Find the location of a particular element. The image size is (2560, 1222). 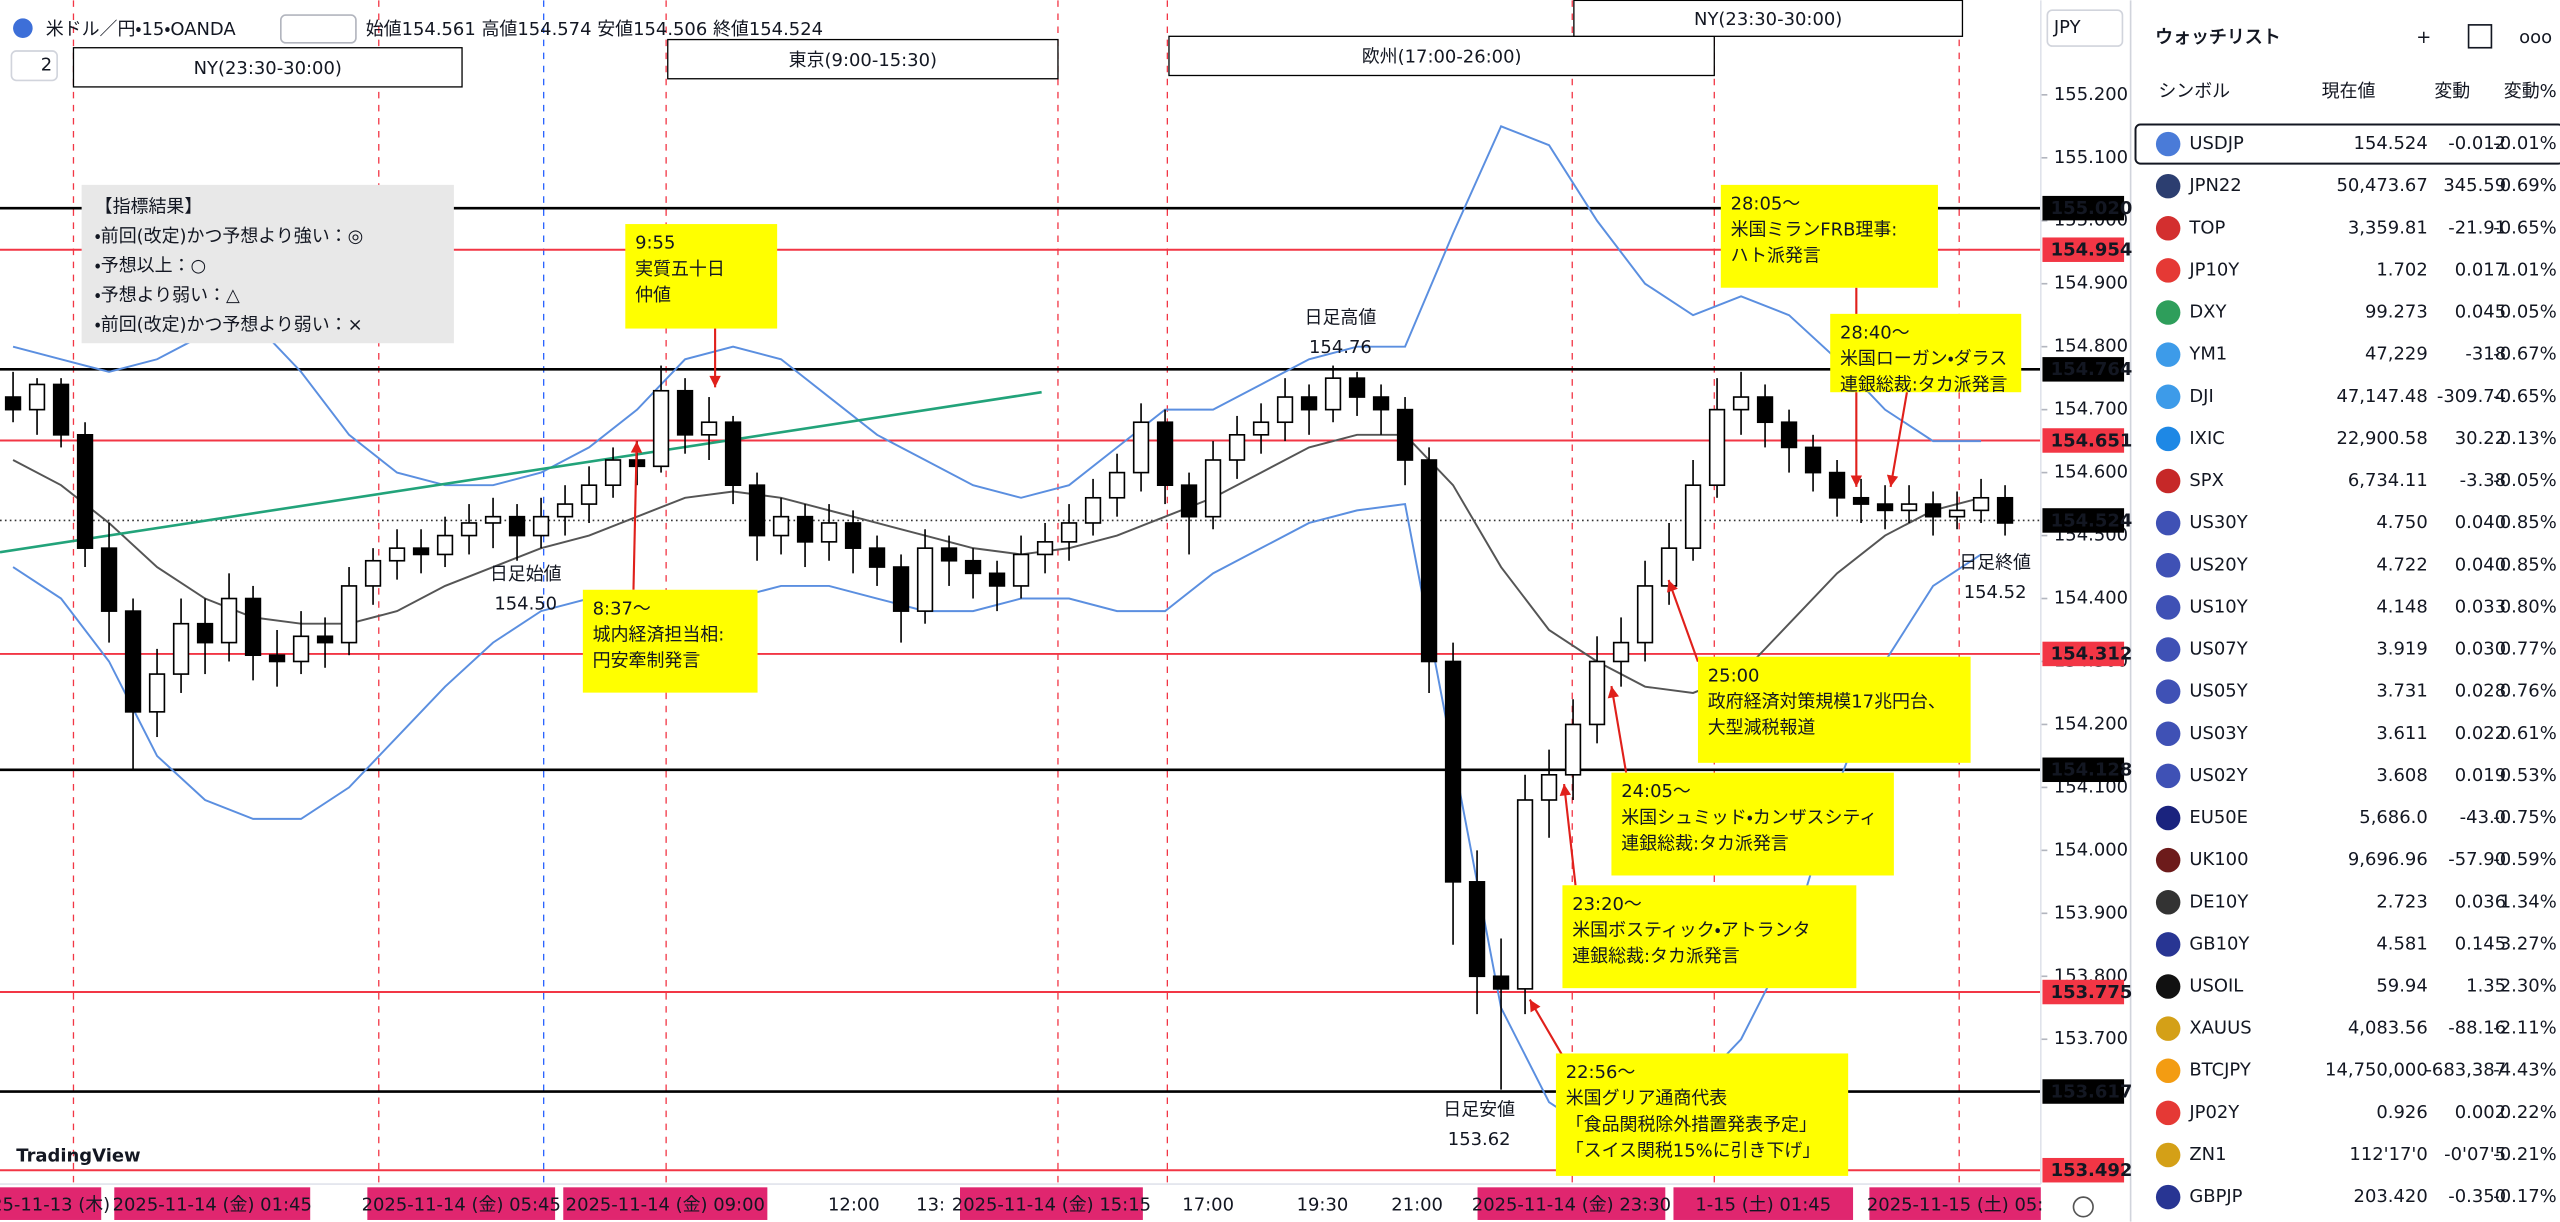

indicator-toggle is located at coordinates (34, 66).